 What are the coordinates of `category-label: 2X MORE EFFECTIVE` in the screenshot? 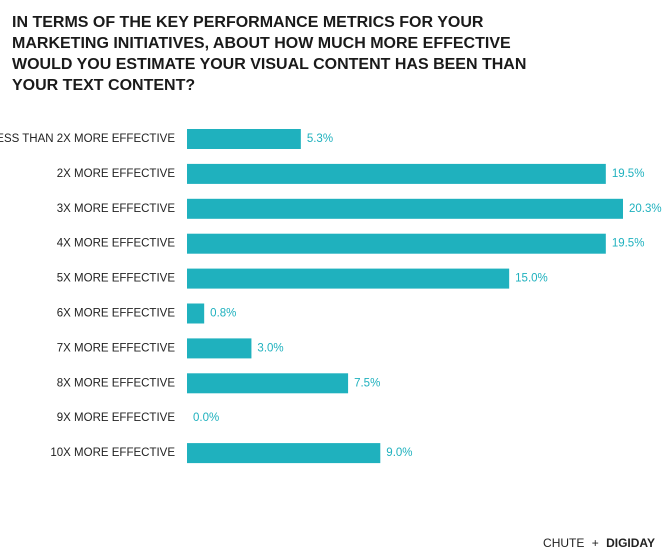 It's located at (116, 174).